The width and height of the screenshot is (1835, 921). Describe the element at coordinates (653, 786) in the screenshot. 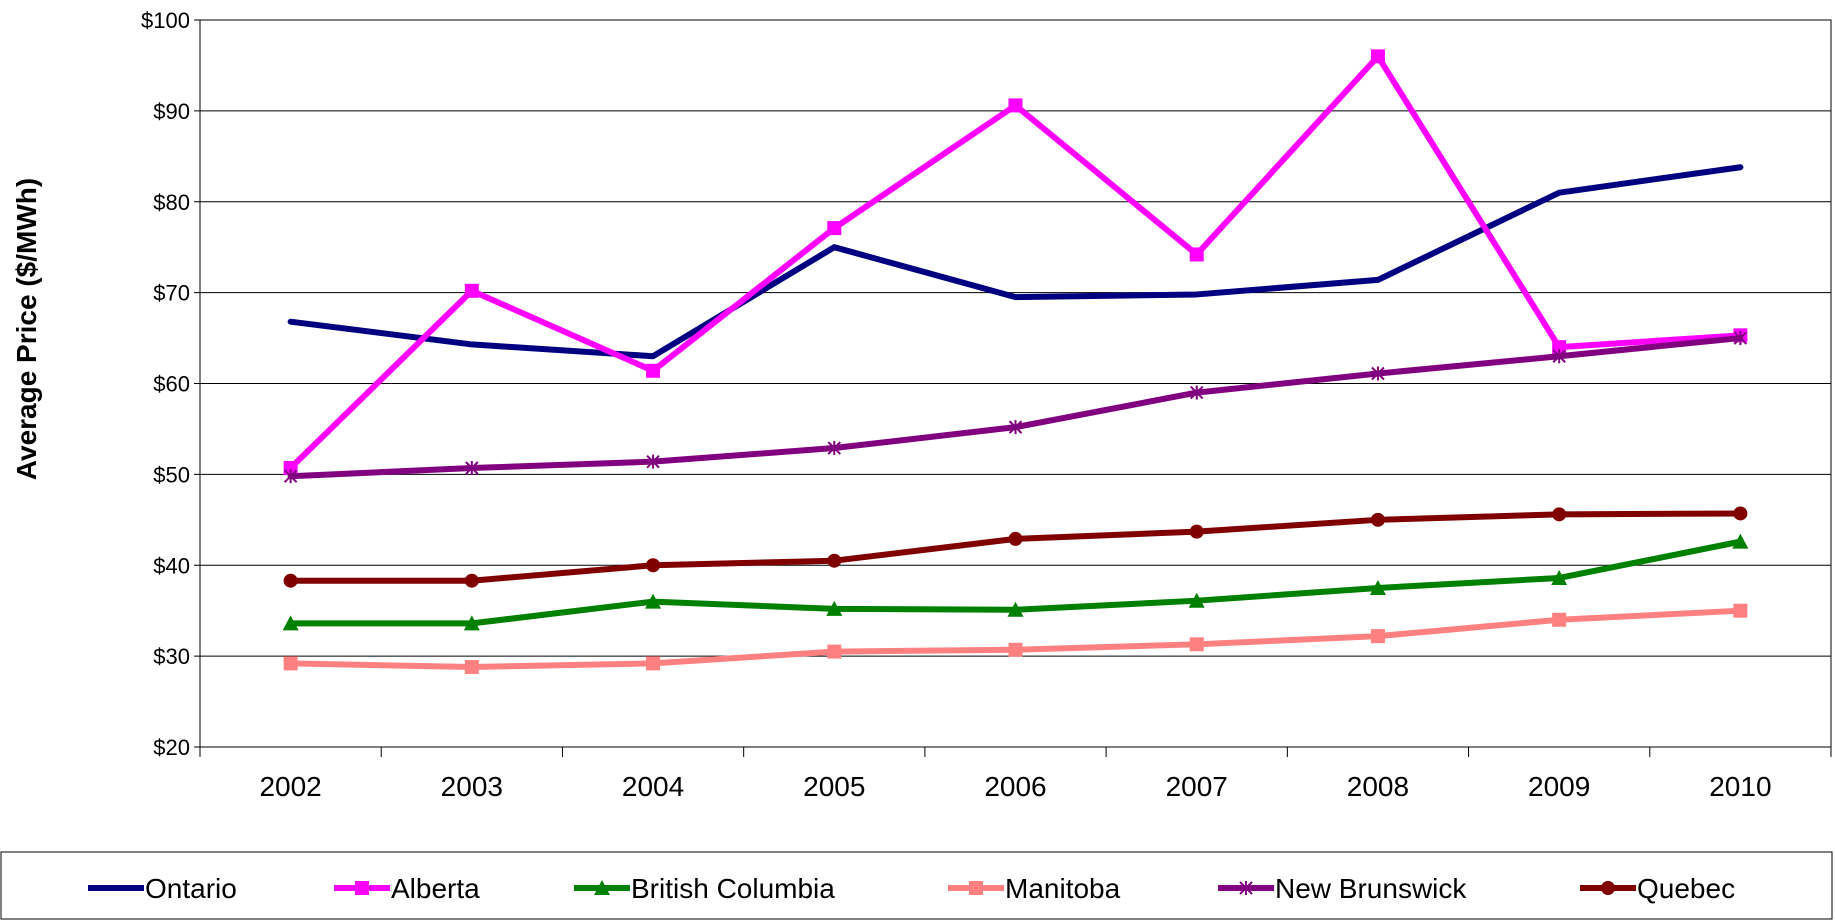

I see `x-tick-label: 2004` at that location.